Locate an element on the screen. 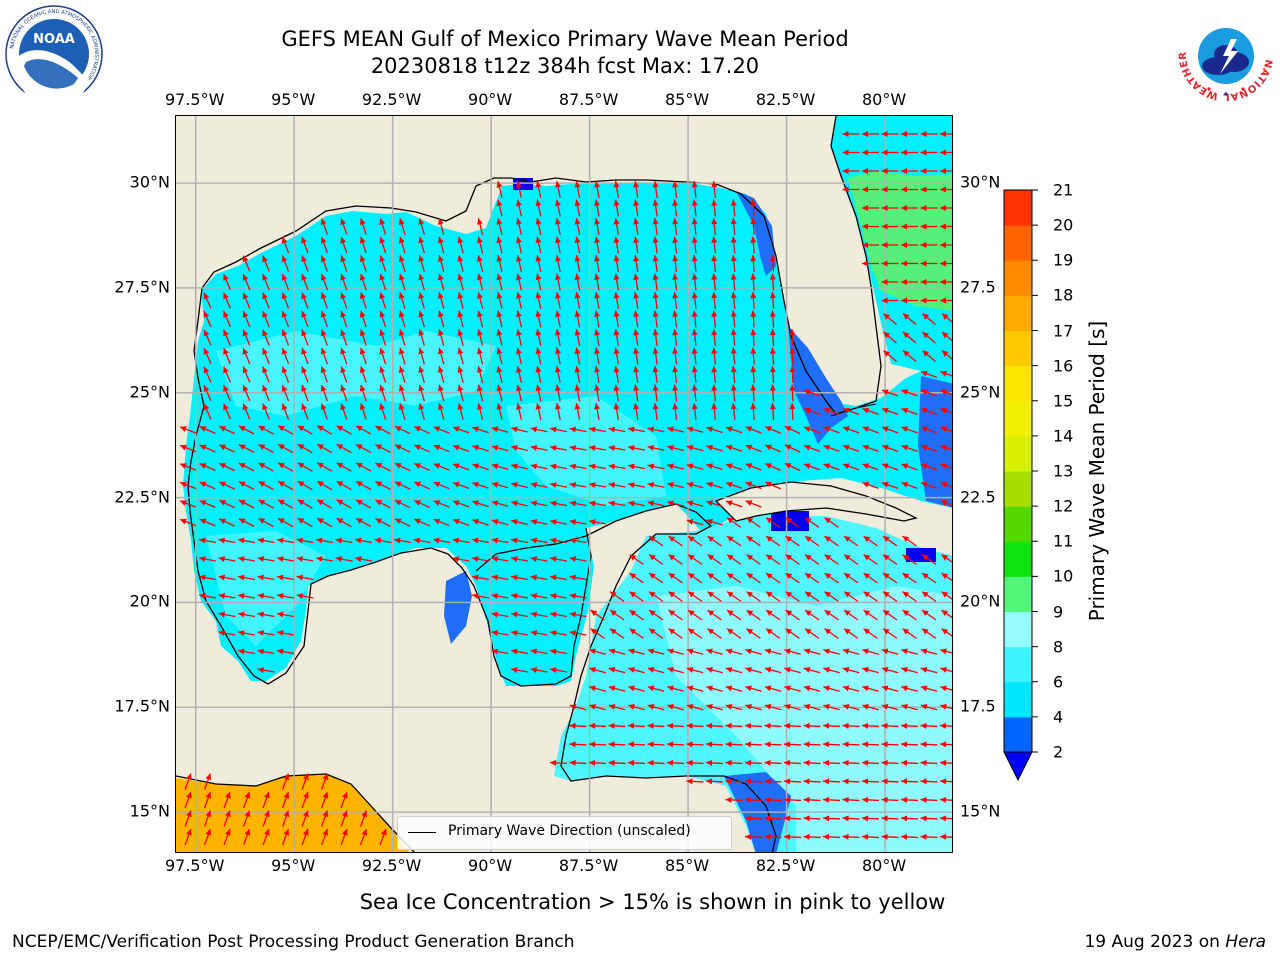  right-latitude-label: 22.5 is located at coordinates (978, 497).